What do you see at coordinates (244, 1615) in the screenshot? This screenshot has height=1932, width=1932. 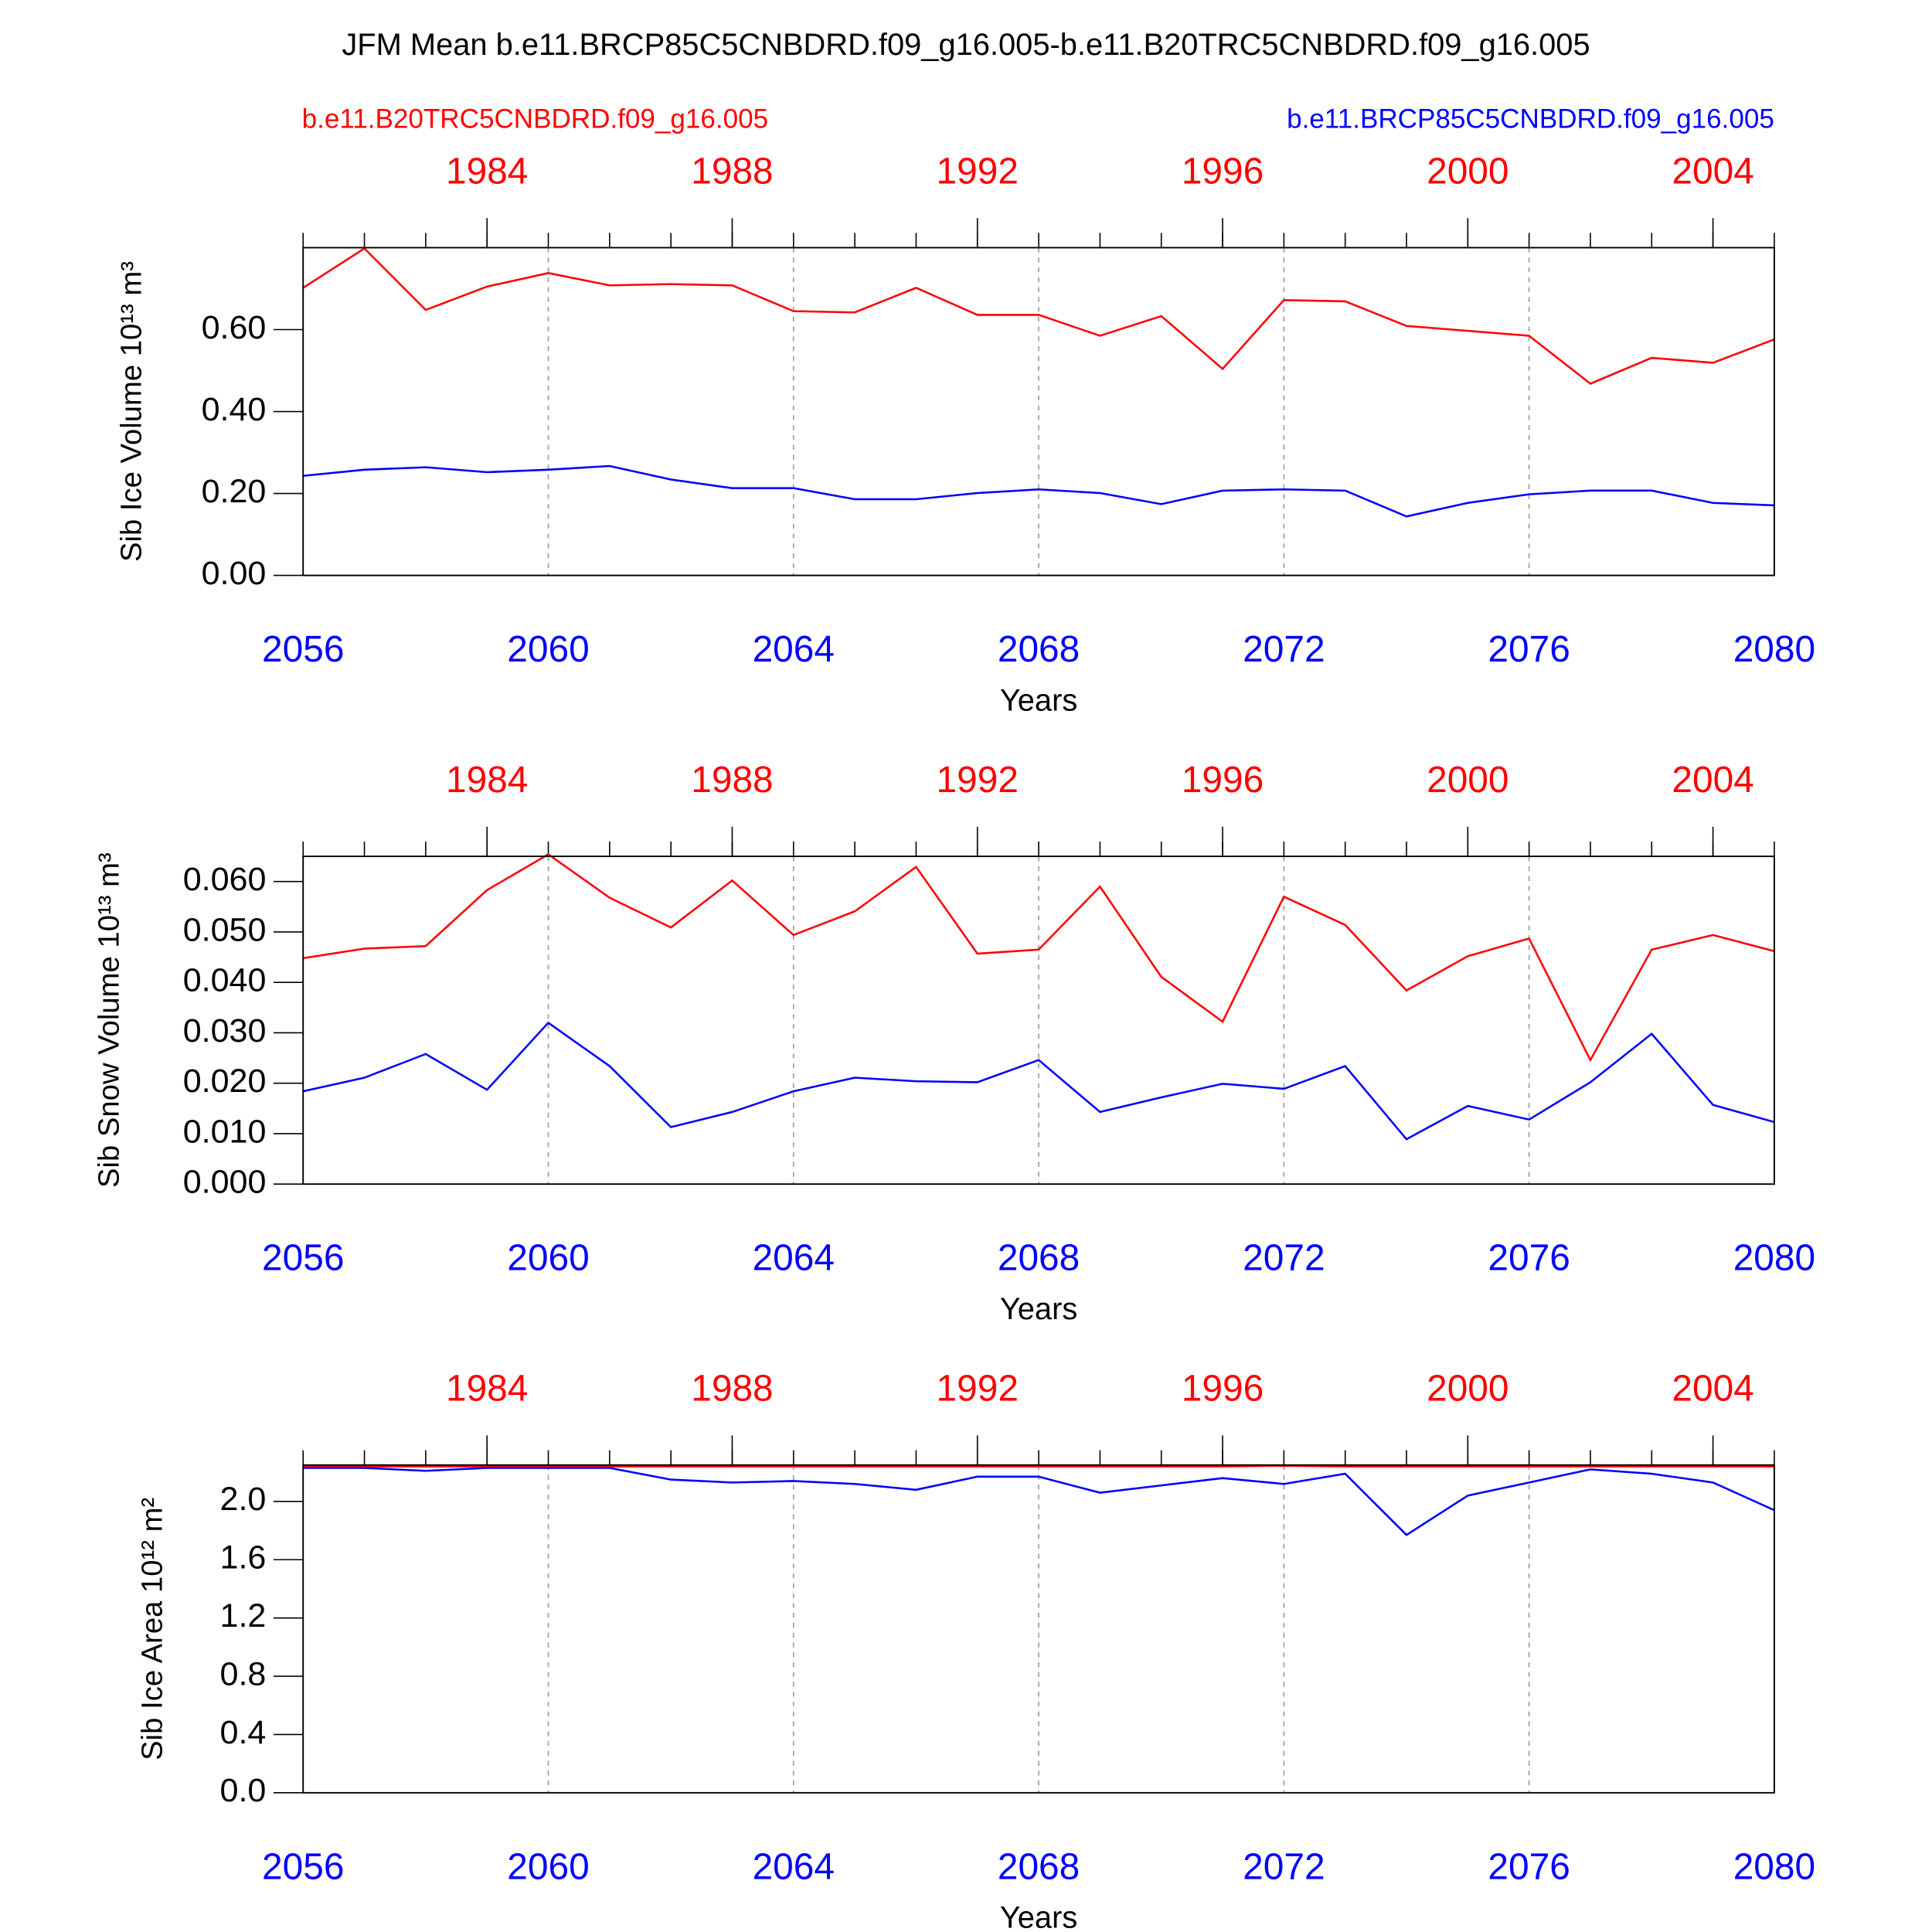 I see `y-tick-label: 1.2` at bounding box center [244, 1615].